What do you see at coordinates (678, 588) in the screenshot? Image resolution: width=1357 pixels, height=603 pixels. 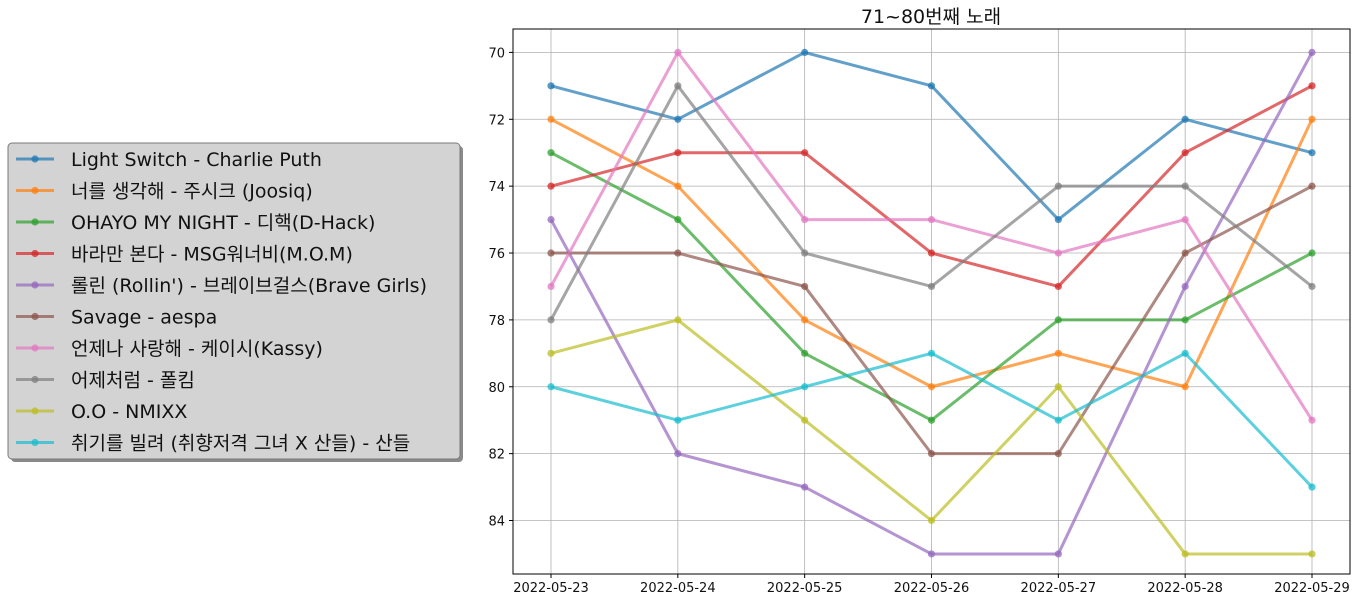 I see `x-tick-label: 2022-05-24` at bounding box center [678, 588].